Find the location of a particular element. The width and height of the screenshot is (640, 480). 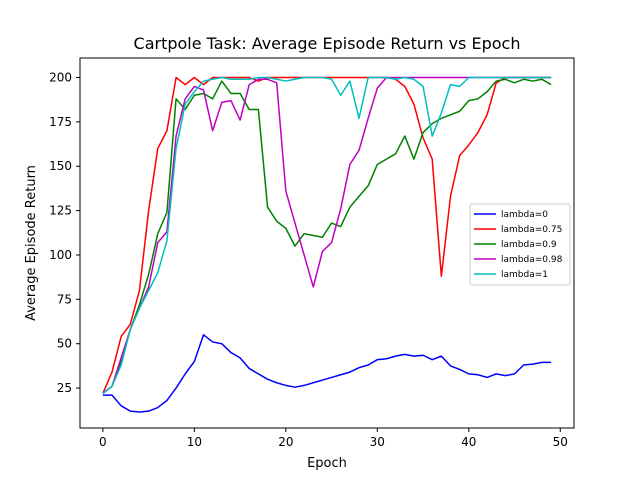

x-axis: 0 10 20 30 40 50 is located at coordinates (333, 438).